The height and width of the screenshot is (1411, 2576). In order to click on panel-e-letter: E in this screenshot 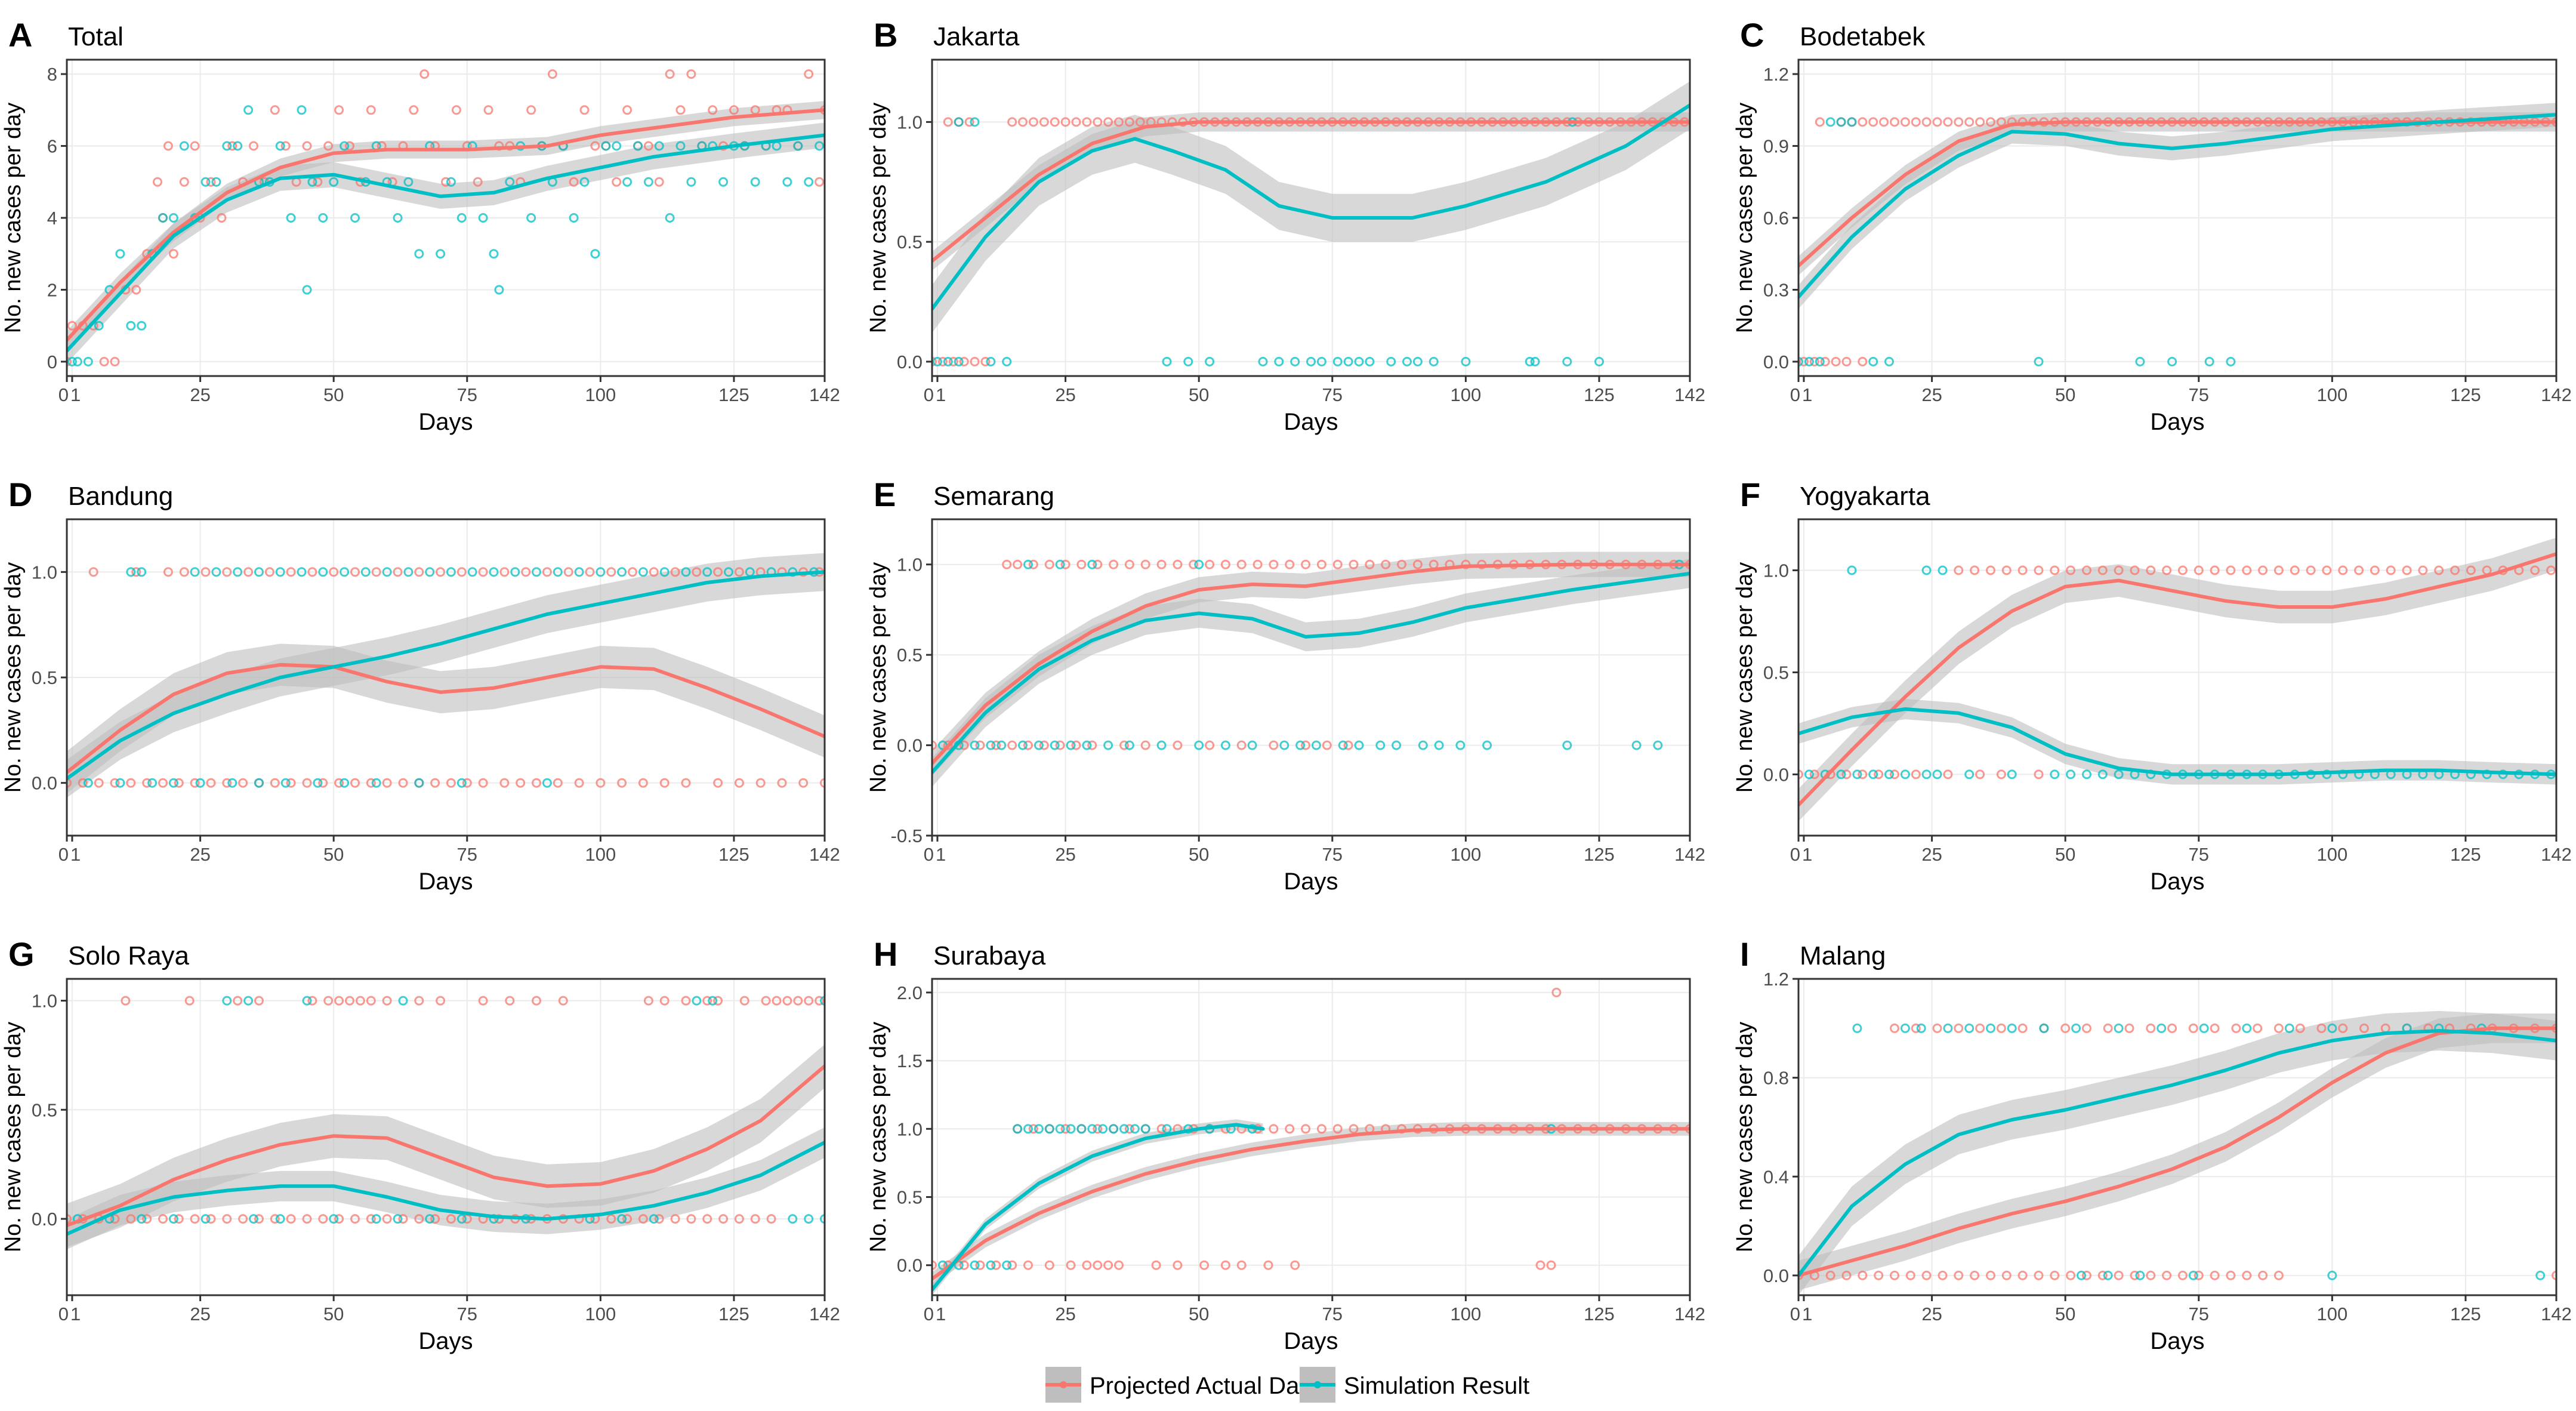, I will do `click(885, 494)`.